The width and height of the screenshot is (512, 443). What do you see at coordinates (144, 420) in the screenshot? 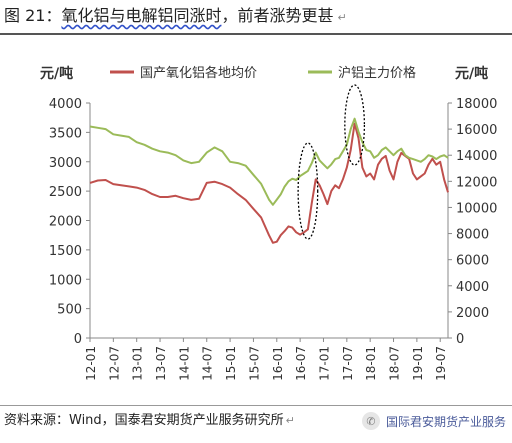
I see `source-text: 资料来源：Wind，国泰君安期货产业服务研究所` at bounding box center [144, 420].